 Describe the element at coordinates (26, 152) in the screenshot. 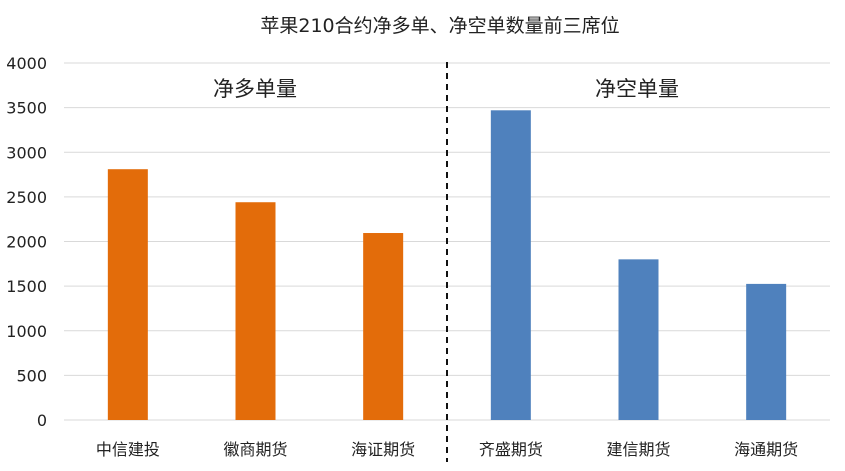

I see `y-tick-label: 3000` at that location.